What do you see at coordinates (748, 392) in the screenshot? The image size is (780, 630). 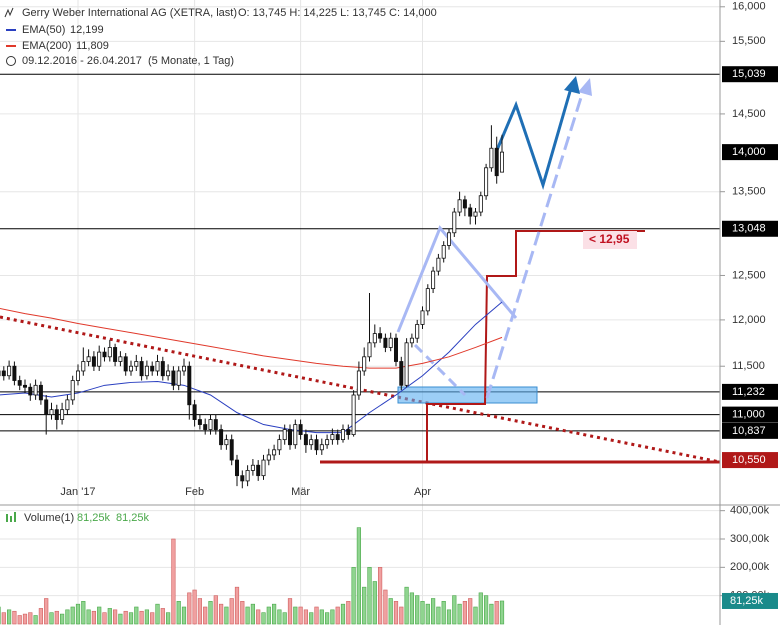 I see `level-label: 11,232` at bounding box center [748, 392].